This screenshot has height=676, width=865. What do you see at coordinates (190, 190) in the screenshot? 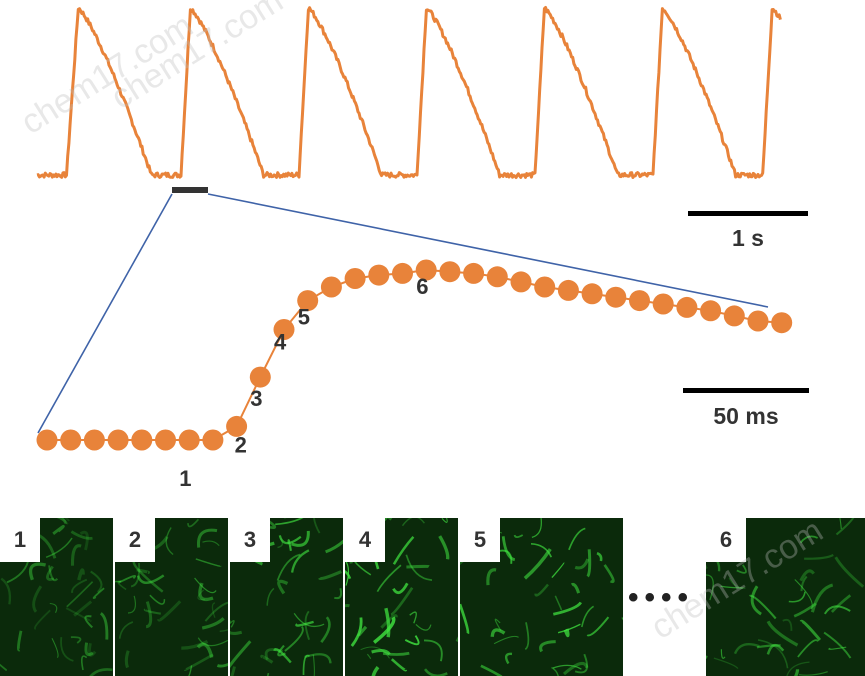
I see `trace-segment-marker` at bounding box center [190, 190].